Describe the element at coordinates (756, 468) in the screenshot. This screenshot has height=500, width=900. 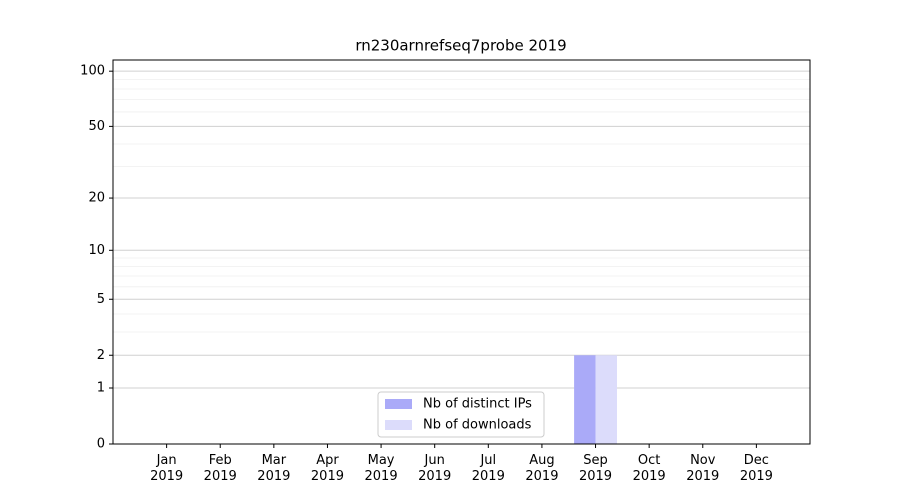
I see `x-tick-label: Dec 2019` at that location.